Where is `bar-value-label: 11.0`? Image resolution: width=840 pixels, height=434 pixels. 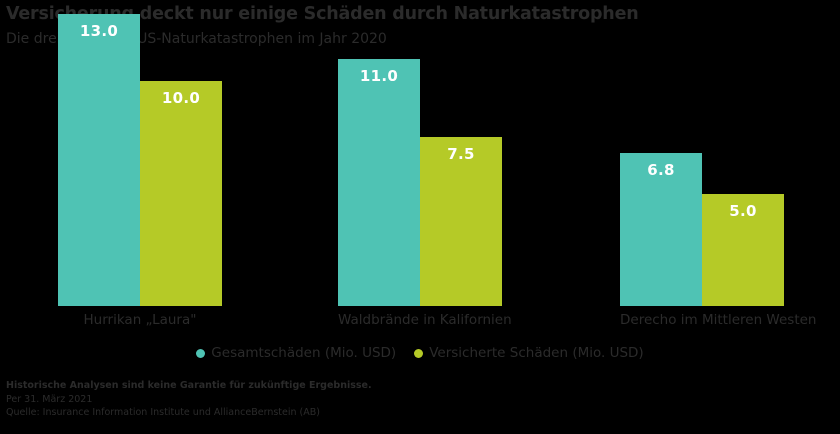 bar-value-label: 11.0 is located at coordinates (379, 75).